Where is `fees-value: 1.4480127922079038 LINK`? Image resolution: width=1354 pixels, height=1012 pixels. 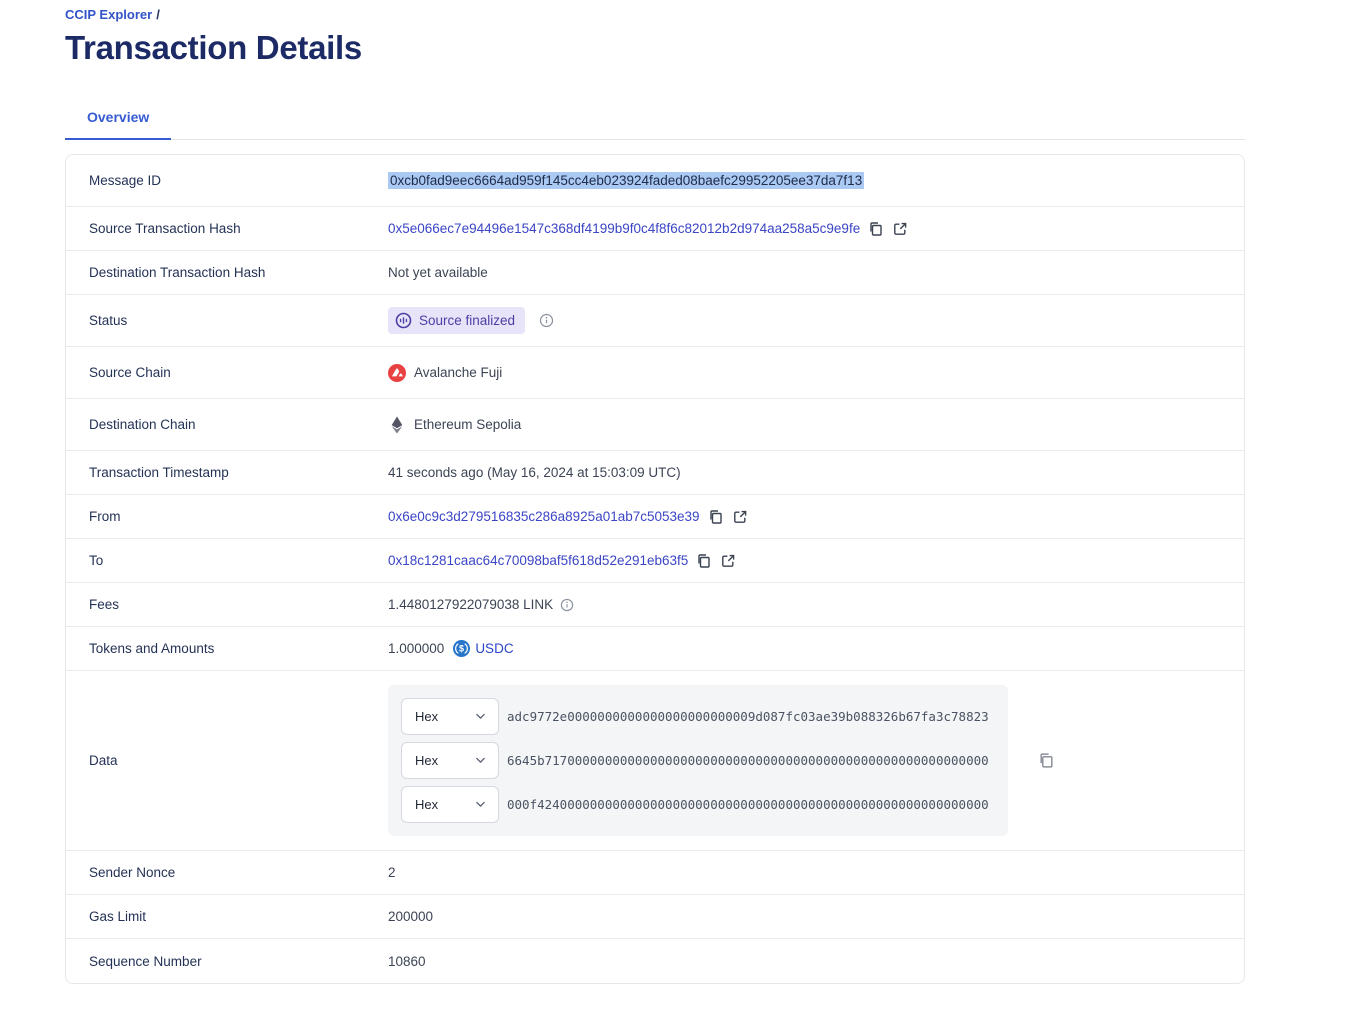
fees-value: 1.4480127922079038 LINK is located at coordinates (471, 604).